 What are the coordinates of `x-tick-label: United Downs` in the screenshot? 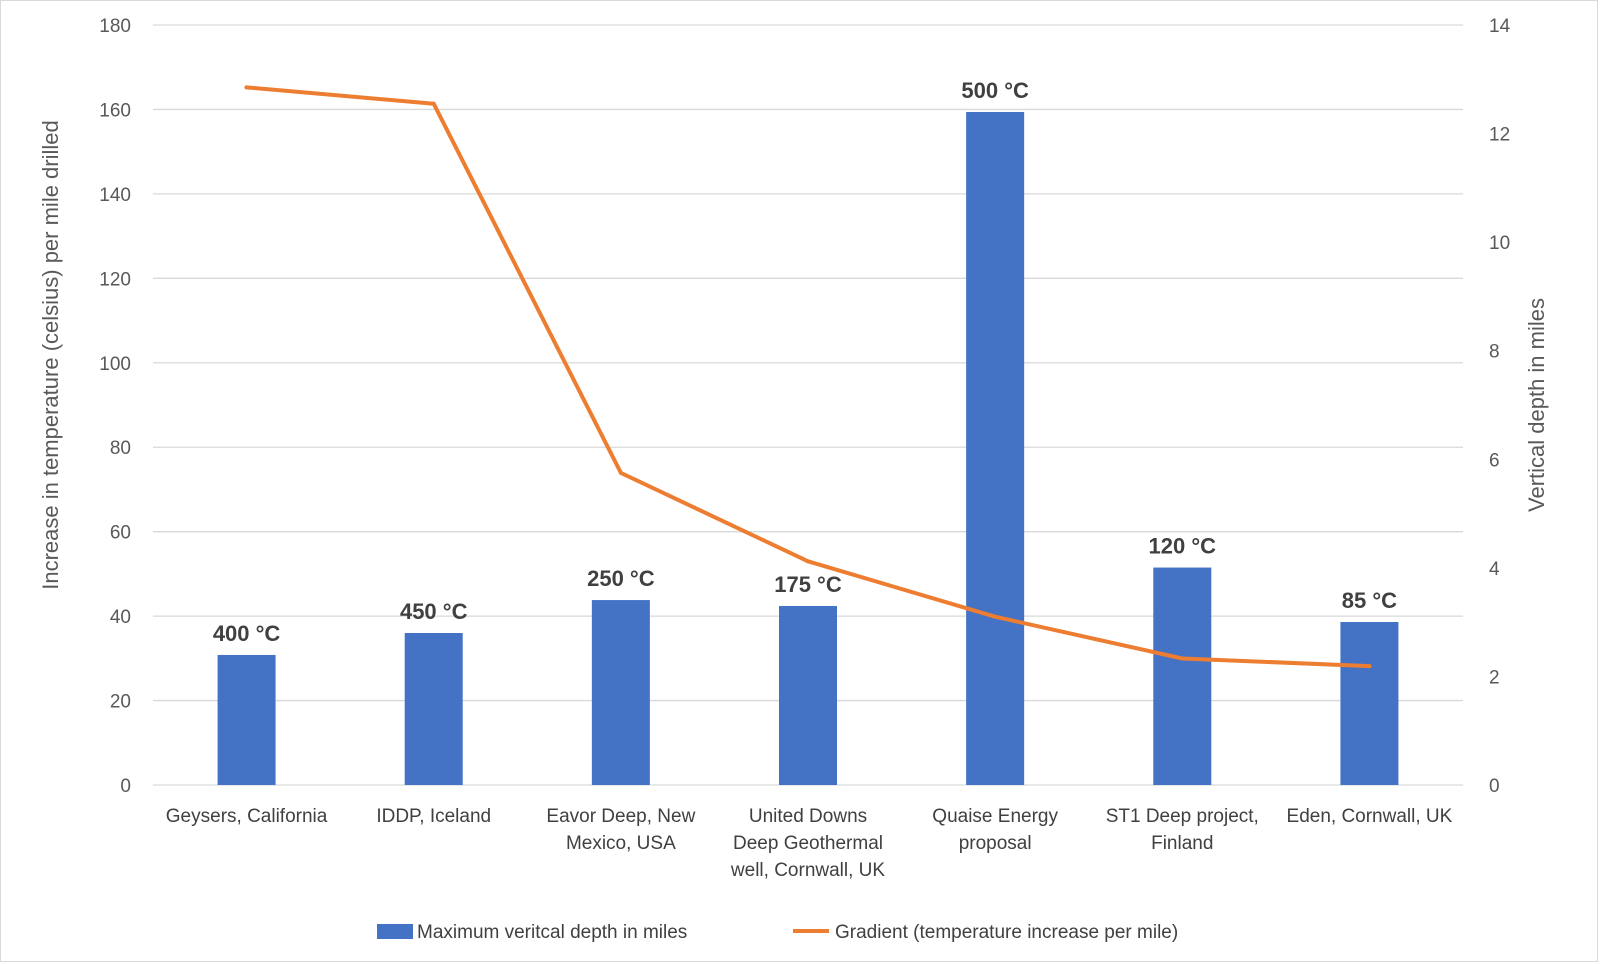 It's located at (808, 816).